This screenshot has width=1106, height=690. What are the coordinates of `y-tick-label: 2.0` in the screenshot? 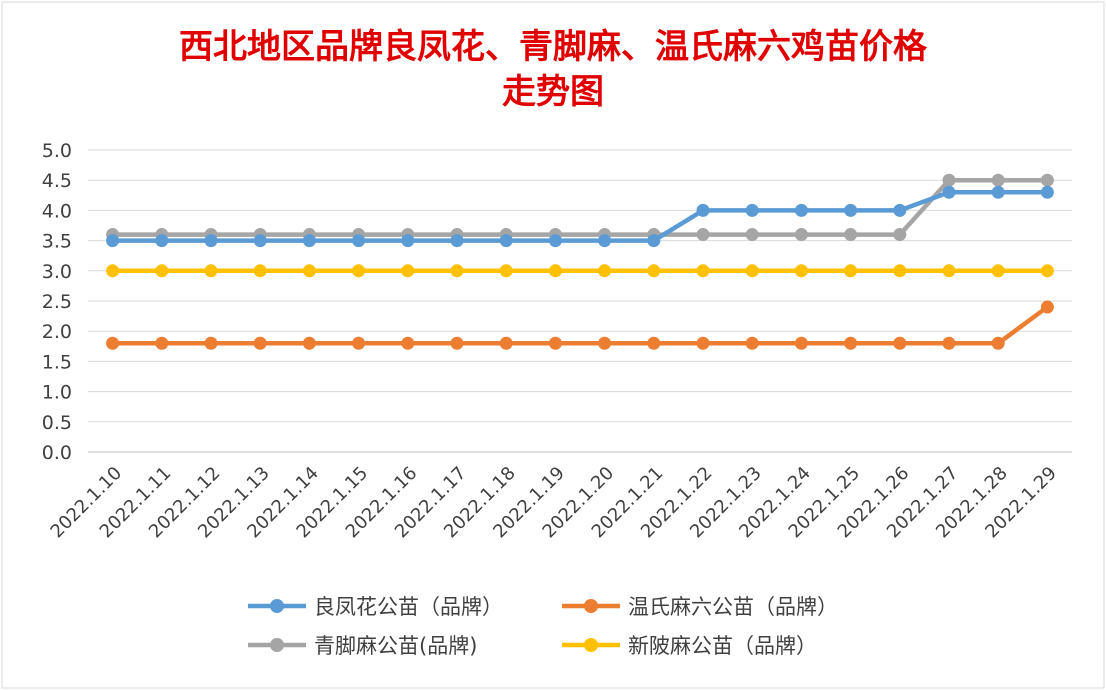 It's located at (57, 332).